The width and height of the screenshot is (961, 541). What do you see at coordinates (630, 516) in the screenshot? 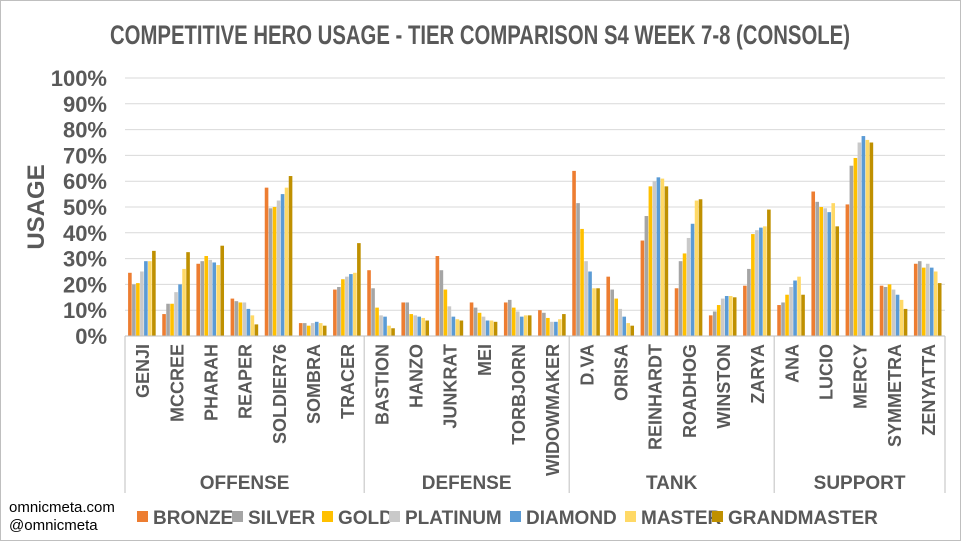
I see `legend-swatch-master` at bounding box center [630, 516].